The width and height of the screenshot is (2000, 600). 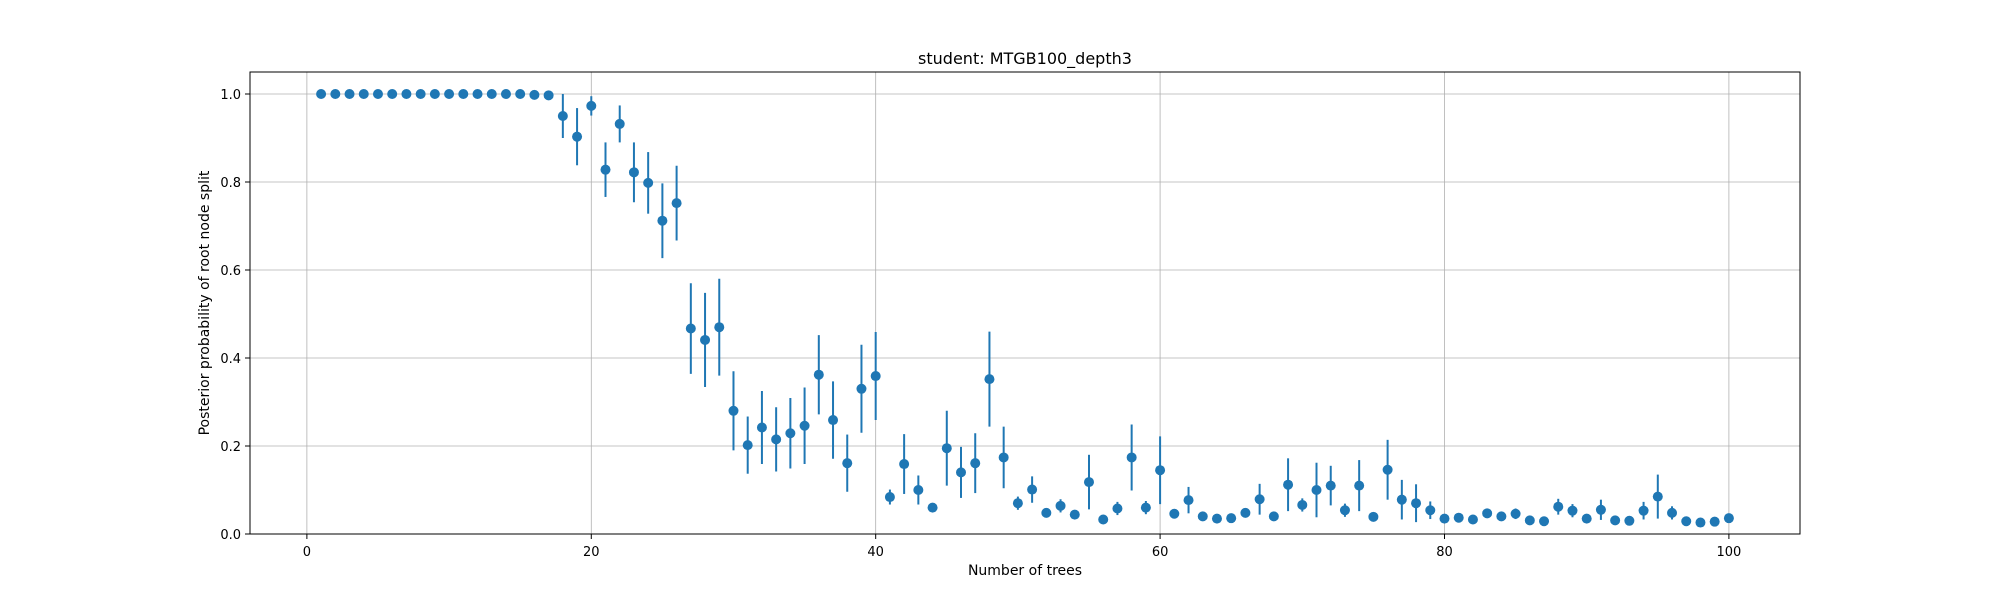 I want to click on y-tick-label: 0.4, so click(x=230, y=359).